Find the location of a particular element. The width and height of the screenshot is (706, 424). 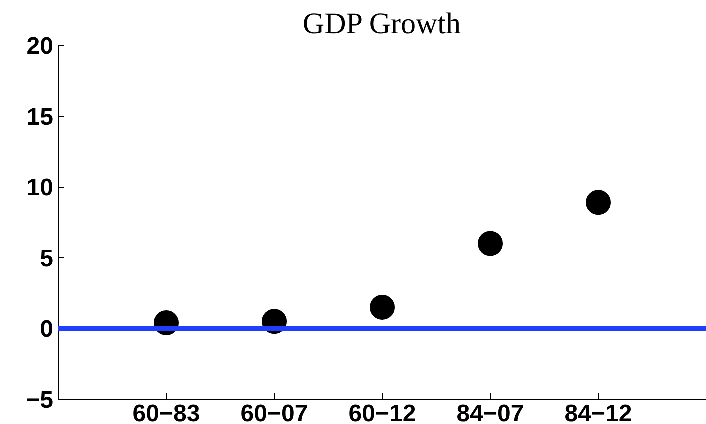

x-tick-label: 60−07 is located at coordinates (274, 412).